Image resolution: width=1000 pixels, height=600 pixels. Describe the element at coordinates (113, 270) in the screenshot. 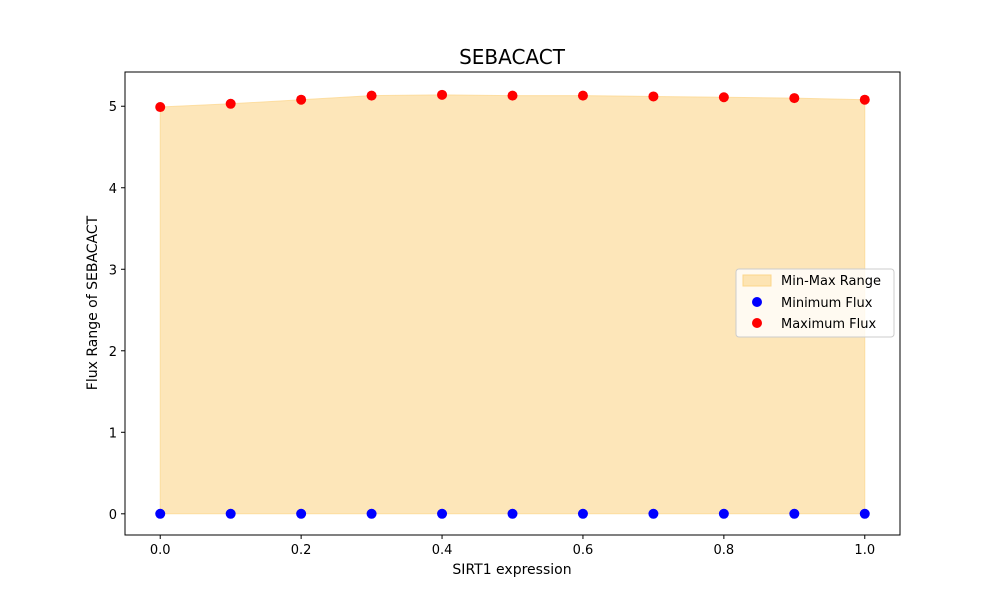

I see `y-tick-label: 3` at that location.